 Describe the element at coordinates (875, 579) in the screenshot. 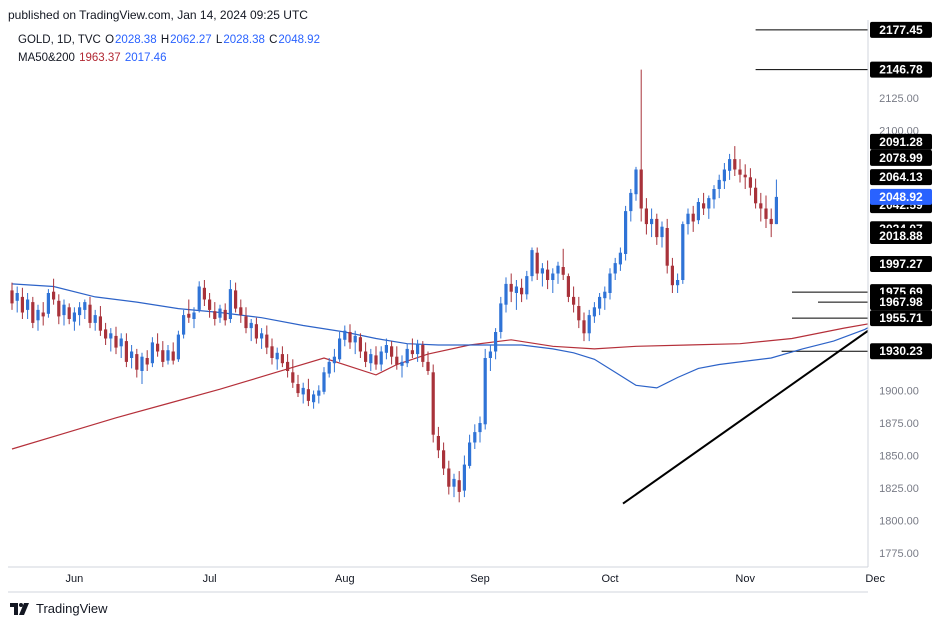

I see `x-tick-label: Dec` at that location.